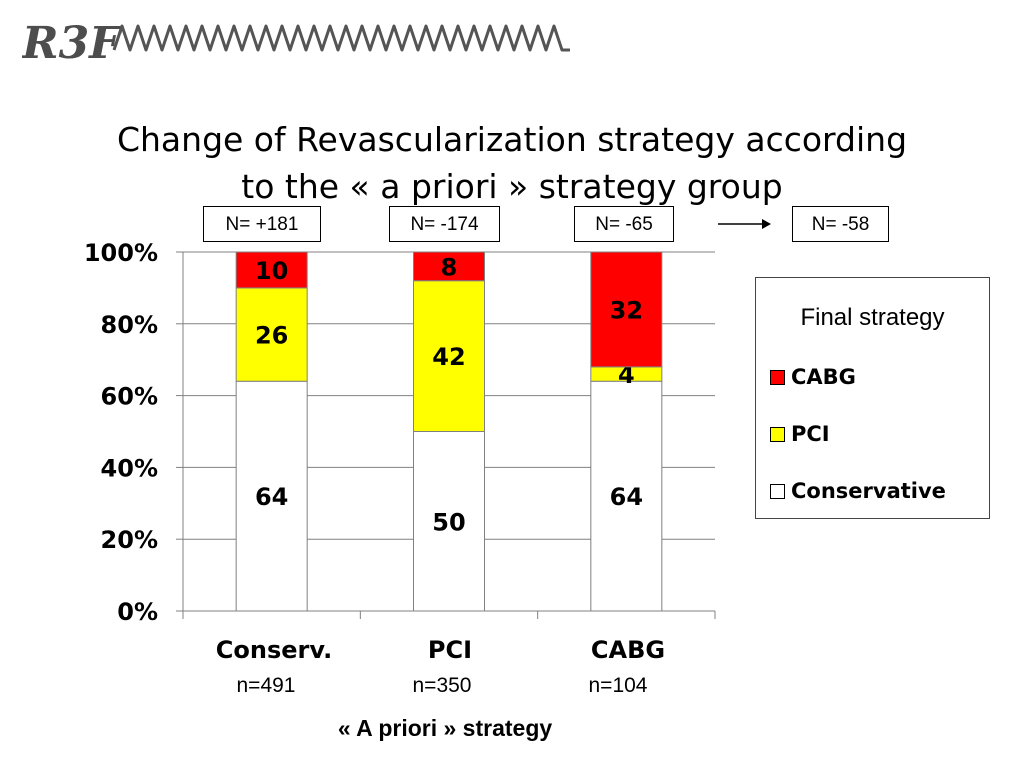 This screenshot has width=1024, height=768. Describe the element at coordinates (341, 38) in the screenshot. I see `ecg-wave` at that location.